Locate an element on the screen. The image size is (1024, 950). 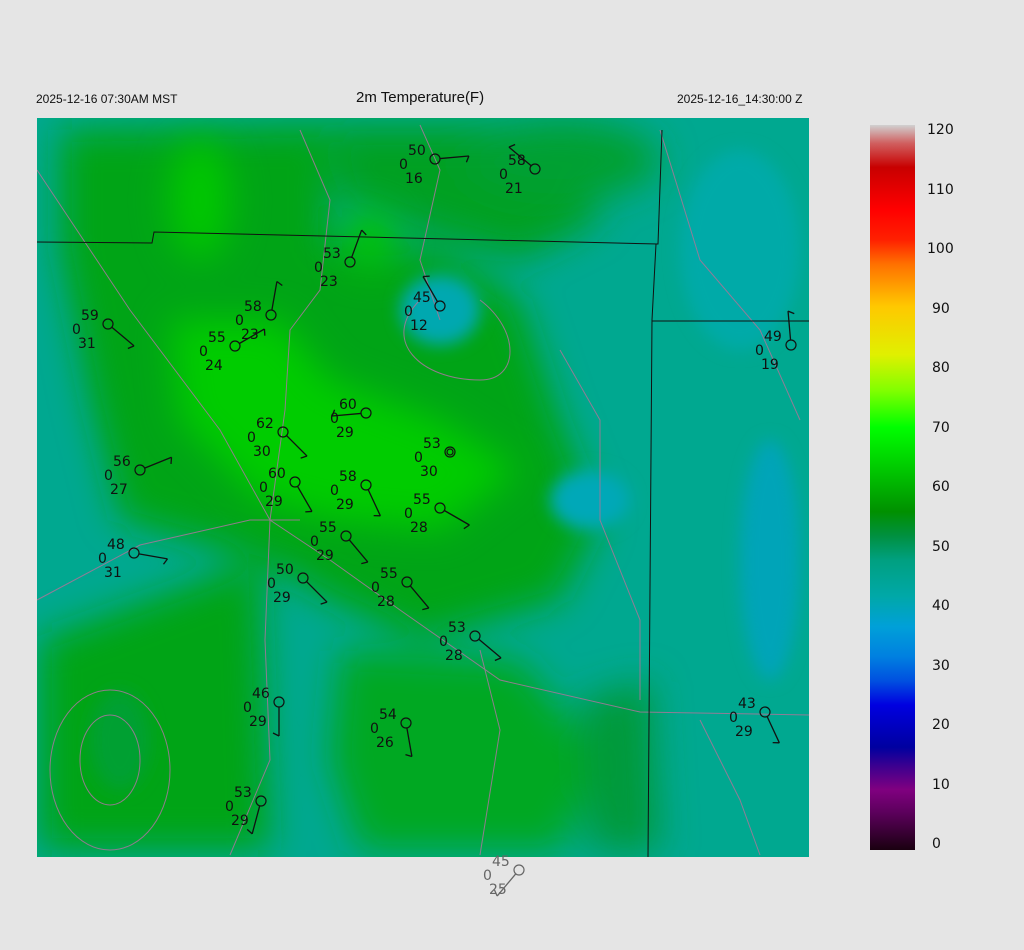
station-dewpoint: 27 is located at coordinates (119, 490).